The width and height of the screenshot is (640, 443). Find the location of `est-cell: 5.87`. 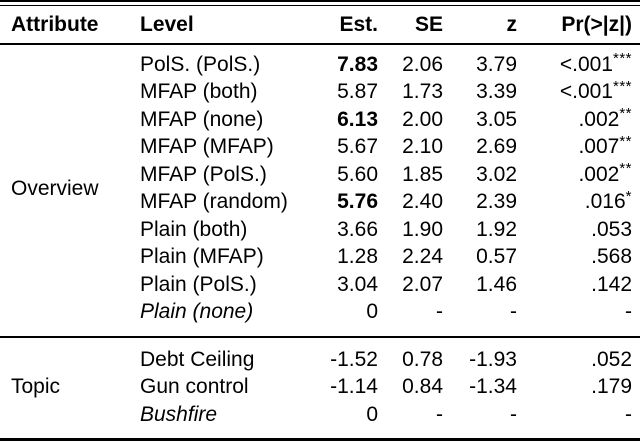

est-cell: 5.87 is located at coordinates (357, 92).